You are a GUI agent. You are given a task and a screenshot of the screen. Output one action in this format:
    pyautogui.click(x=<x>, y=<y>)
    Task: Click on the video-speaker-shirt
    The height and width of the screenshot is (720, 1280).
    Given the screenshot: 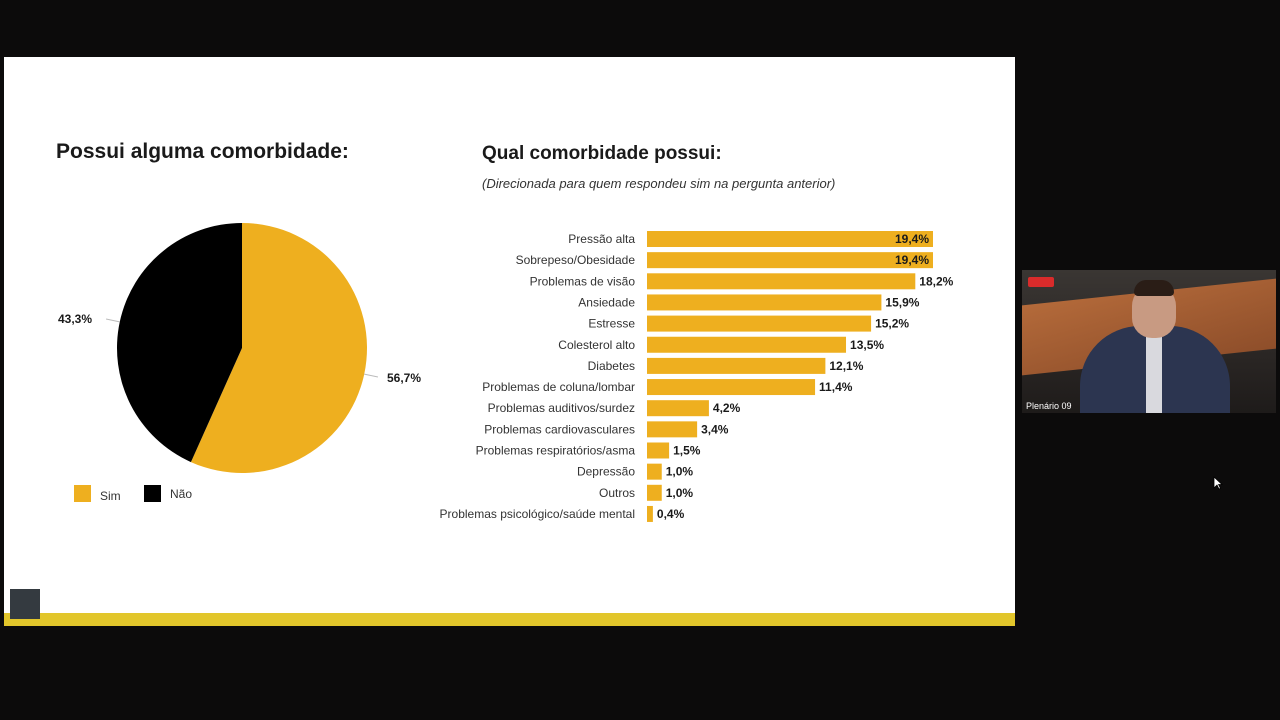 What is the action you would take?
    pyautogui.click(x=1154, y=372)
    